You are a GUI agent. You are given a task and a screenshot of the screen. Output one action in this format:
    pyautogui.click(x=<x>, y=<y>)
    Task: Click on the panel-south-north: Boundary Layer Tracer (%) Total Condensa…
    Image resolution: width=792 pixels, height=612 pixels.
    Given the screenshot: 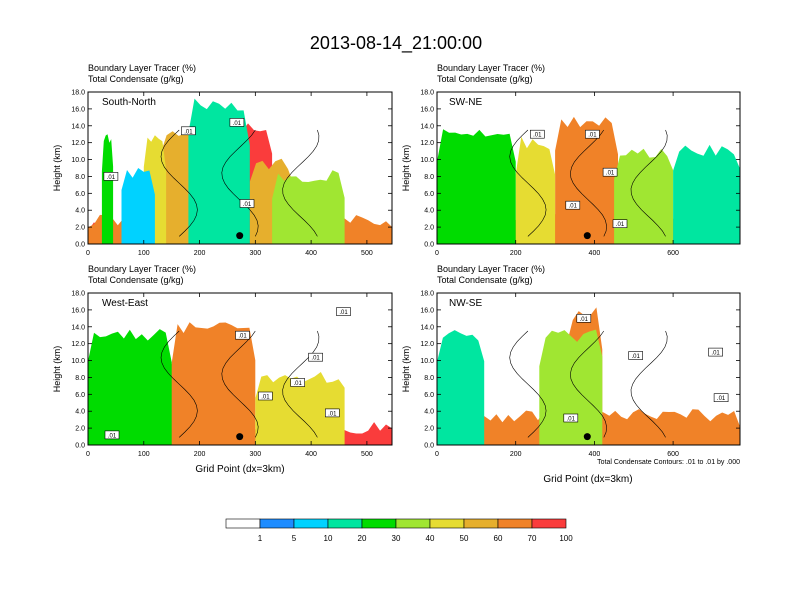 What is the action you would take?
    pyautogui.click(x=222, y=160)
    